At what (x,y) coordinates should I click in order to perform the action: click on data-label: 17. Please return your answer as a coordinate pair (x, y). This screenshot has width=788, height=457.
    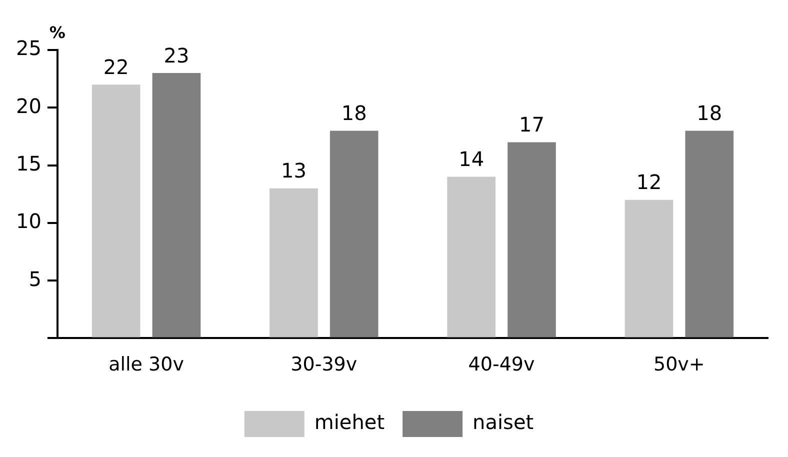
    Looking at the image, I should click on (531, 124).